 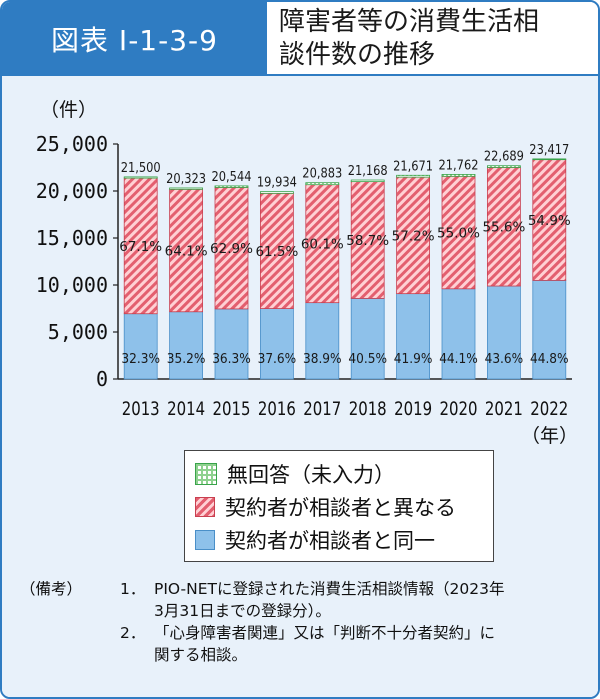 I want to click on percent-label-diff: 61.5%, so click(x=276, y=252).